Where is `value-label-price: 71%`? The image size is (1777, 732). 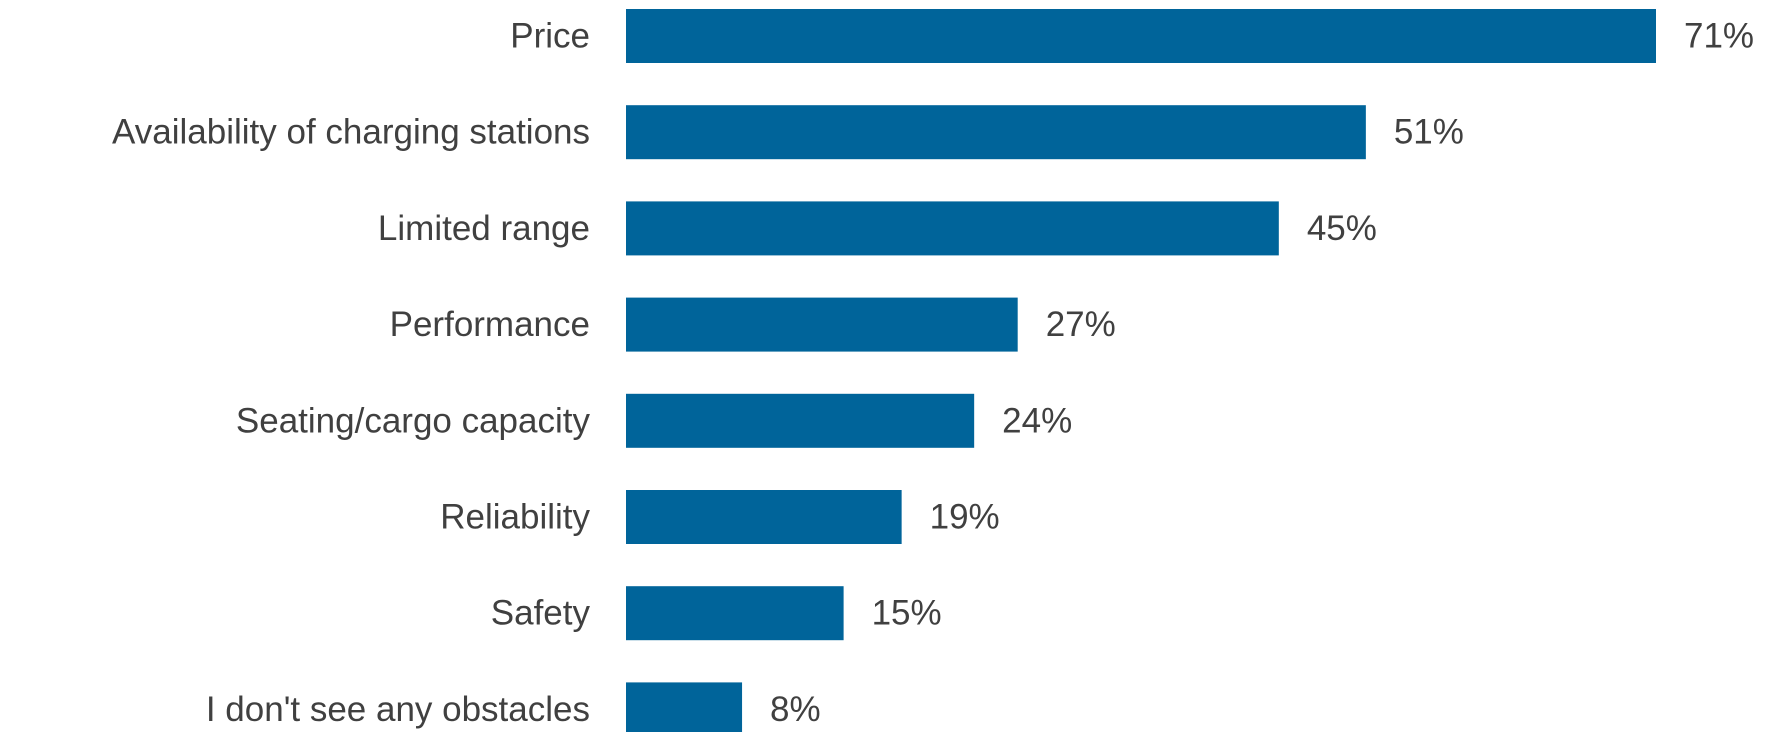 value-label-price: 71% is located at coordinates (1719, 36).